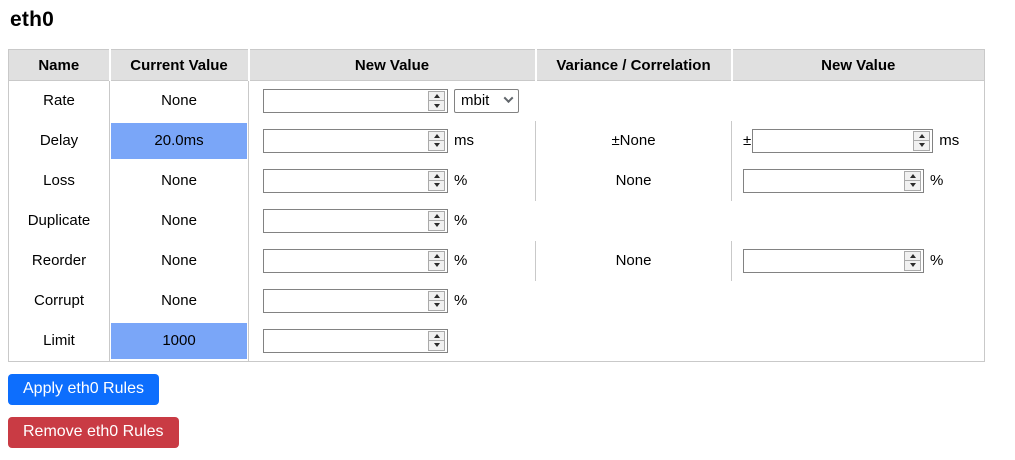  Describe the element at coordinates (843, 140) in the screenshot. I see `delay-variance-input` at that location.